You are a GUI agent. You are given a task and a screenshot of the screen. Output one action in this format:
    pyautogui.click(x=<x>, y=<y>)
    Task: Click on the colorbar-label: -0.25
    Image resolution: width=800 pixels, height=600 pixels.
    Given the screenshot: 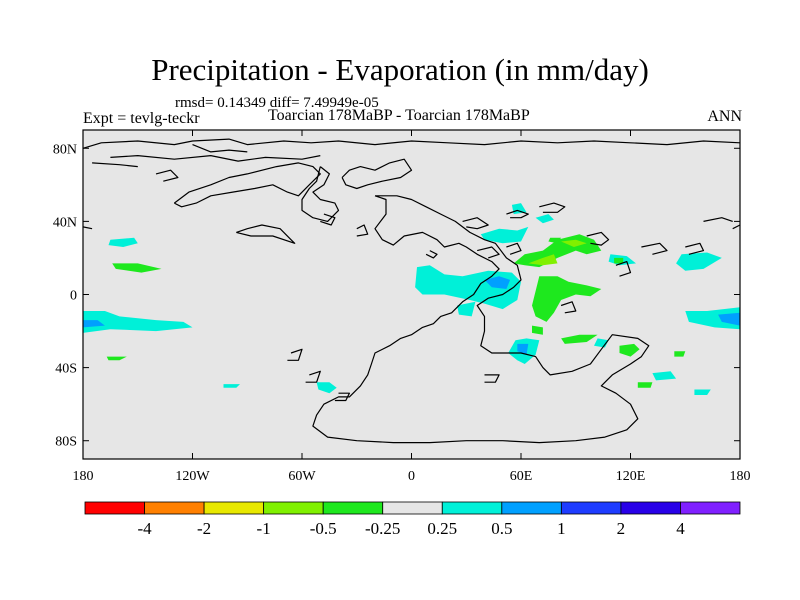 What is the action you would take?
    pyautogui.click(x=382, y=528)
    